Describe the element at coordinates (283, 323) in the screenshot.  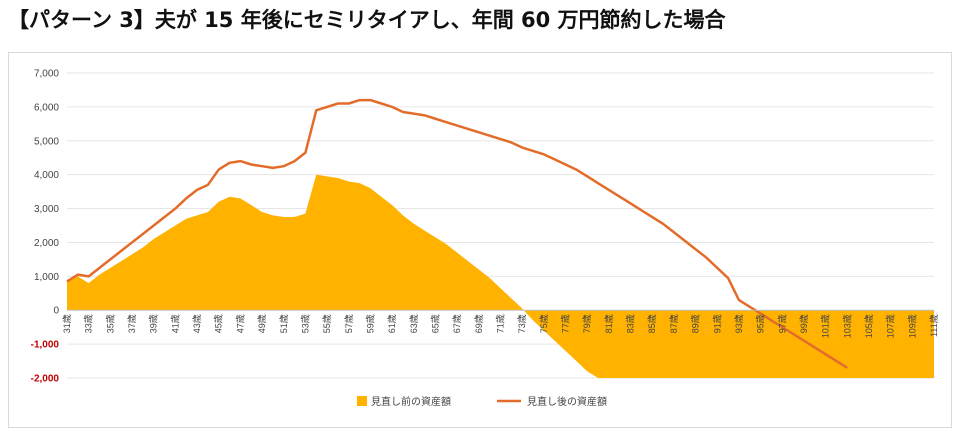
I see `x-tick-label: 51歳` at that location.